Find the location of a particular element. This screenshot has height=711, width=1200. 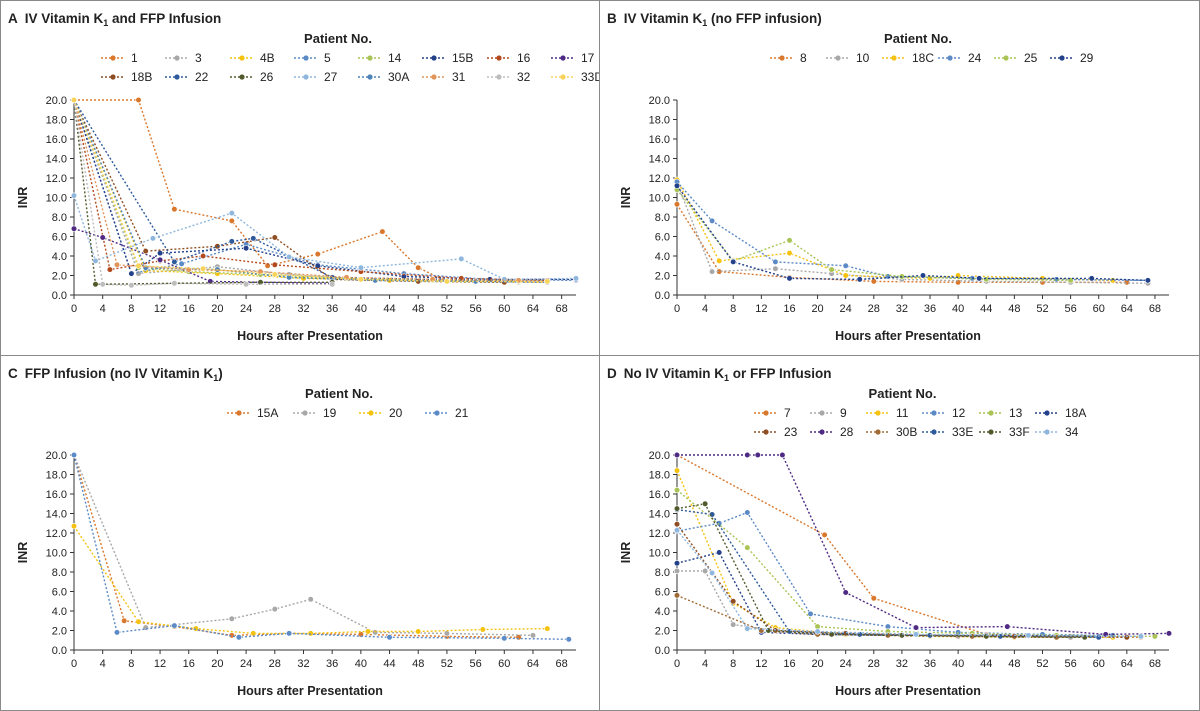

legend-label: 17 is located at coordinates (588, 58).